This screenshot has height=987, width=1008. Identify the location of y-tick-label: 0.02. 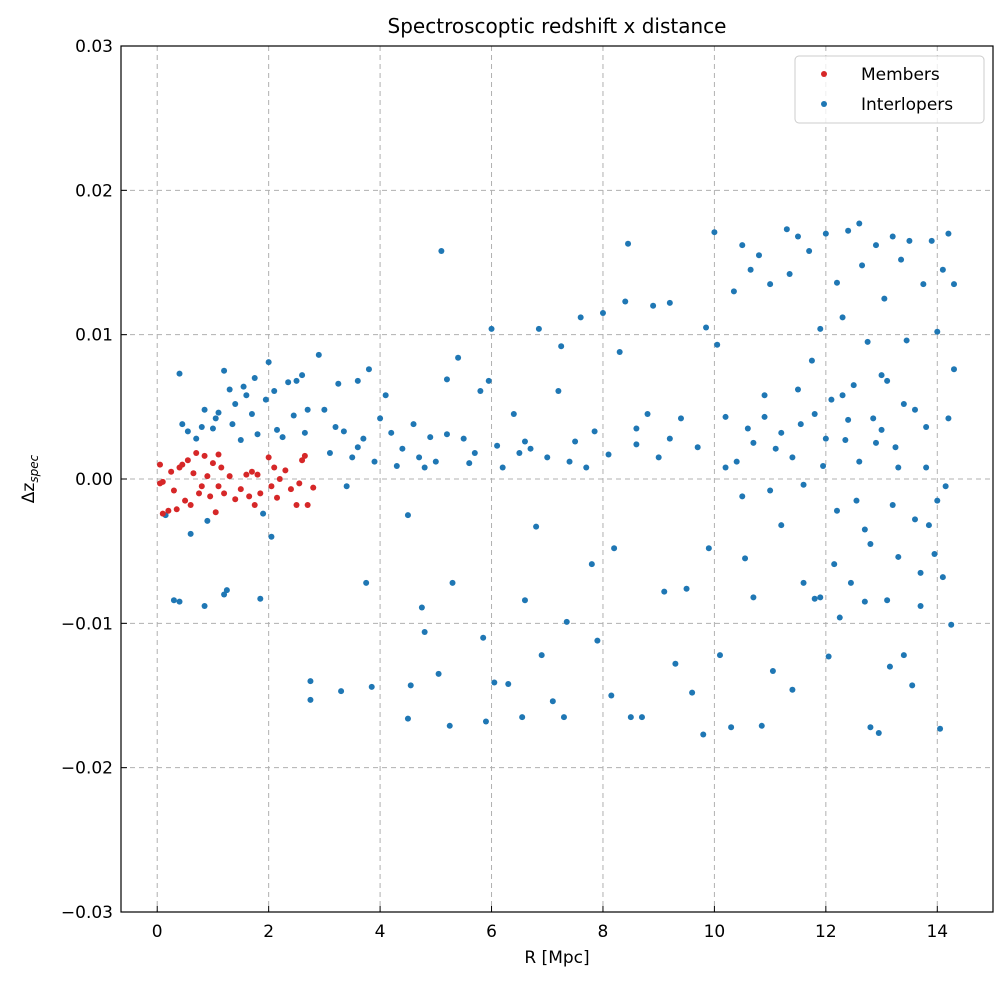
(94, 191).